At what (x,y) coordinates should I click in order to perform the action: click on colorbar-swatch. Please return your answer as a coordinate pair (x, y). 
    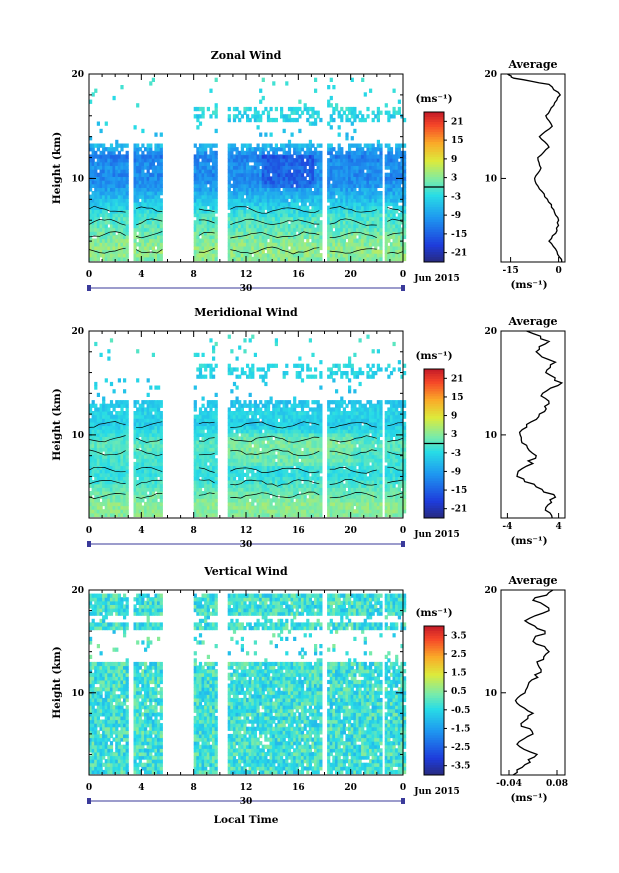
    Looking at the image, I should click on (434, 258).